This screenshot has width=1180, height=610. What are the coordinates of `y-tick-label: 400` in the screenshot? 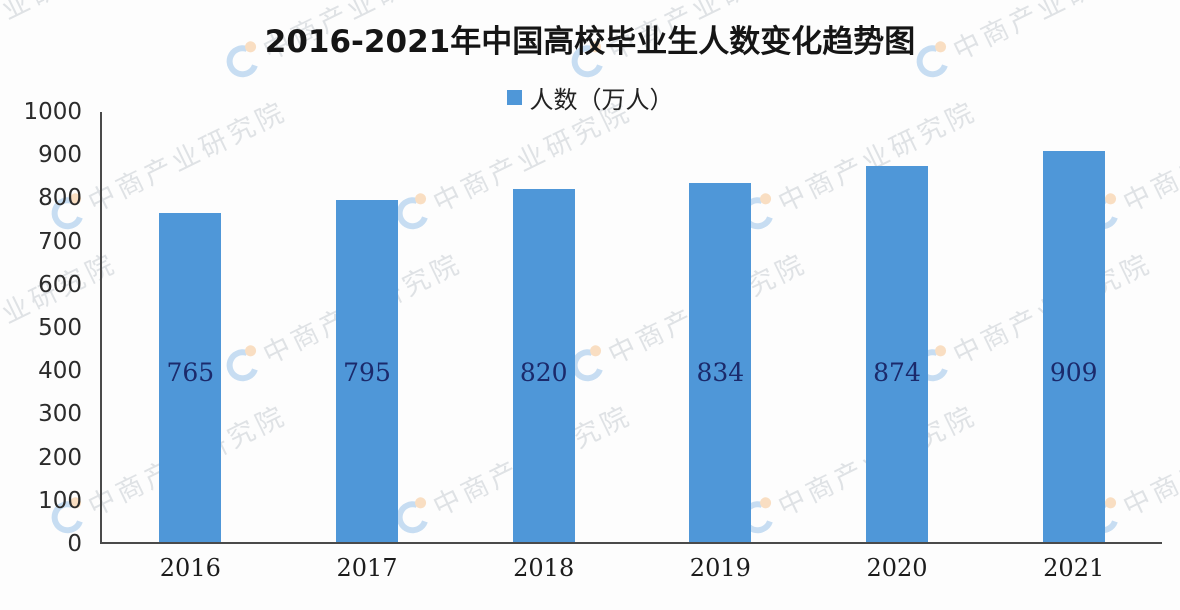 It's located at (60, 371).